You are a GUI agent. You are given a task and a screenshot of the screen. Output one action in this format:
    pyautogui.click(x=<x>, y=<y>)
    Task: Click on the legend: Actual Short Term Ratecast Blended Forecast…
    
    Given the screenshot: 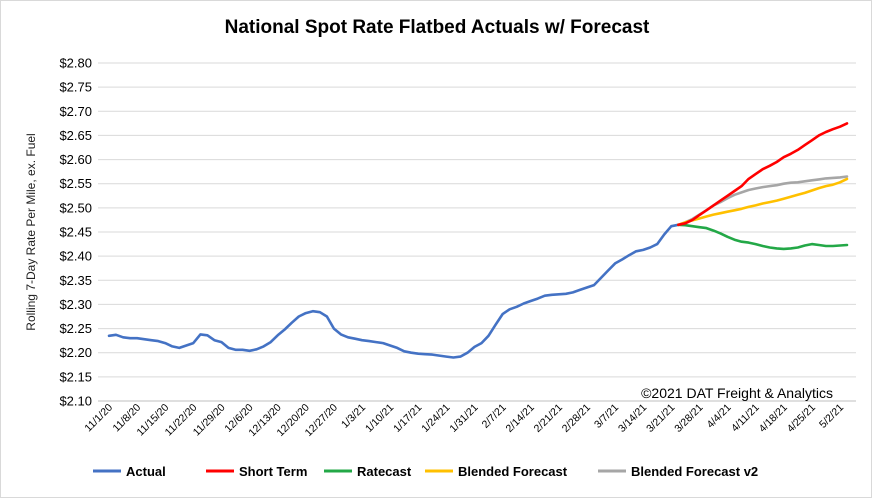 What is the action you would take?
    pyautogui.click(x=425, y=471)
    